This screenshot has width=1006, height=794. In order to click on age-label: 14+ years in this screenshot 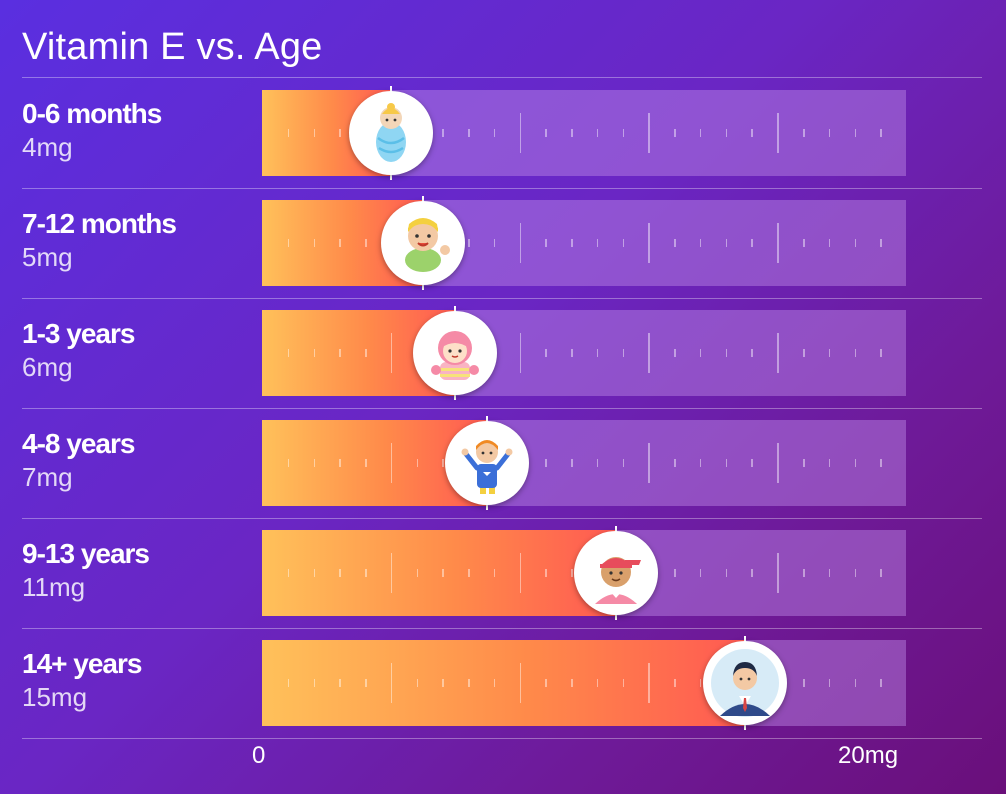, I will do `click(82, 663)`.